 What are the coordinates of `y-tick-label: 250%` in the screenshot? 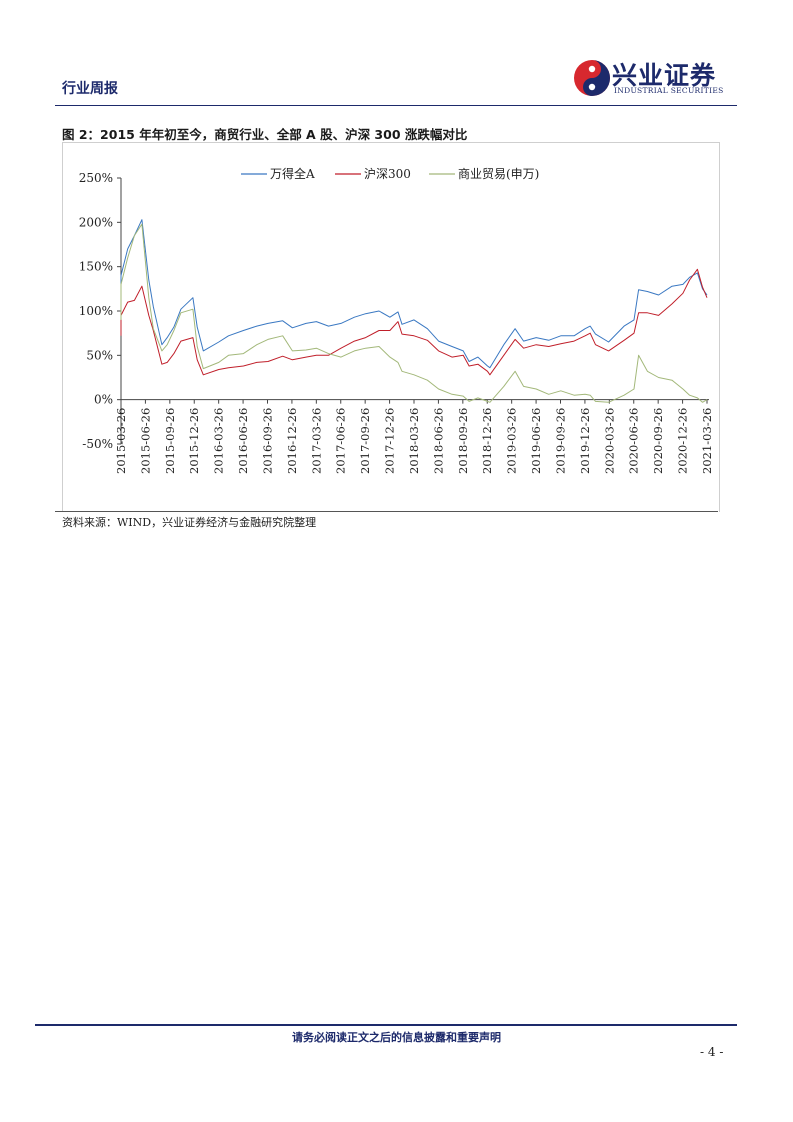 It's located at (96, 178).